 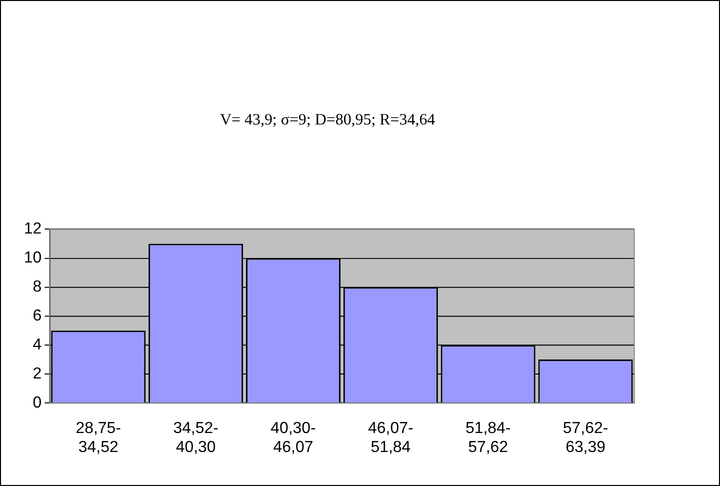 What do you see at coordinates (37, 373) in the screenshot?
I see `y-tick-label: 2` at bounding box center [37, 373].